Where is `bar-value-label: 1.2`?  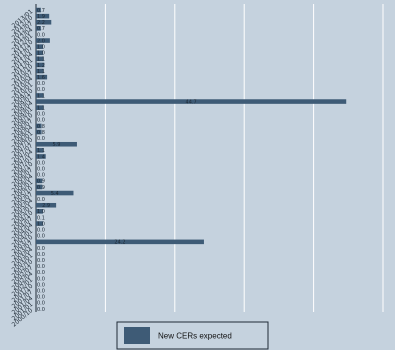
bar-value-label: 1.2 is located at coordinates (41, 66).